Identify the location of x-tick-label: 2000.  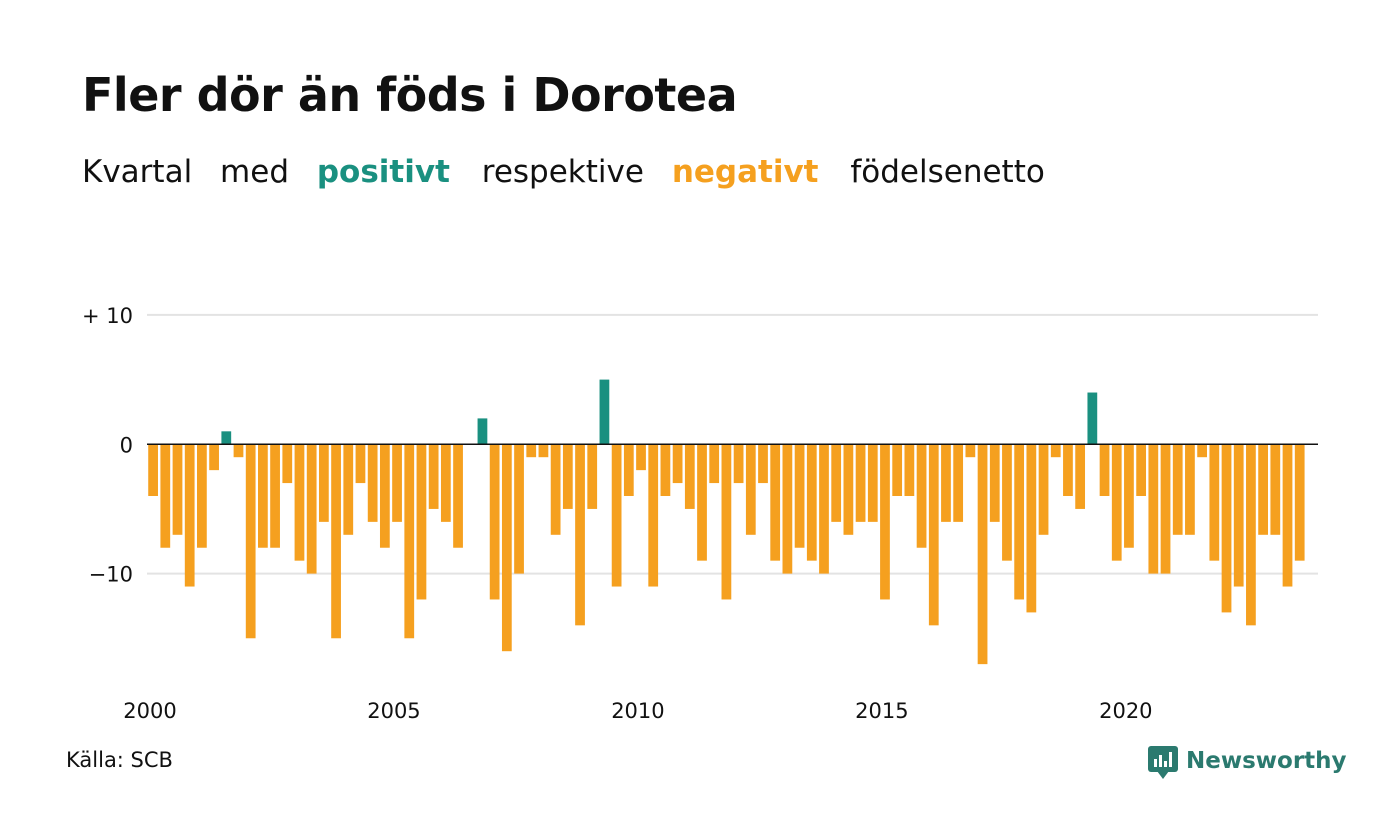
(149, 711).